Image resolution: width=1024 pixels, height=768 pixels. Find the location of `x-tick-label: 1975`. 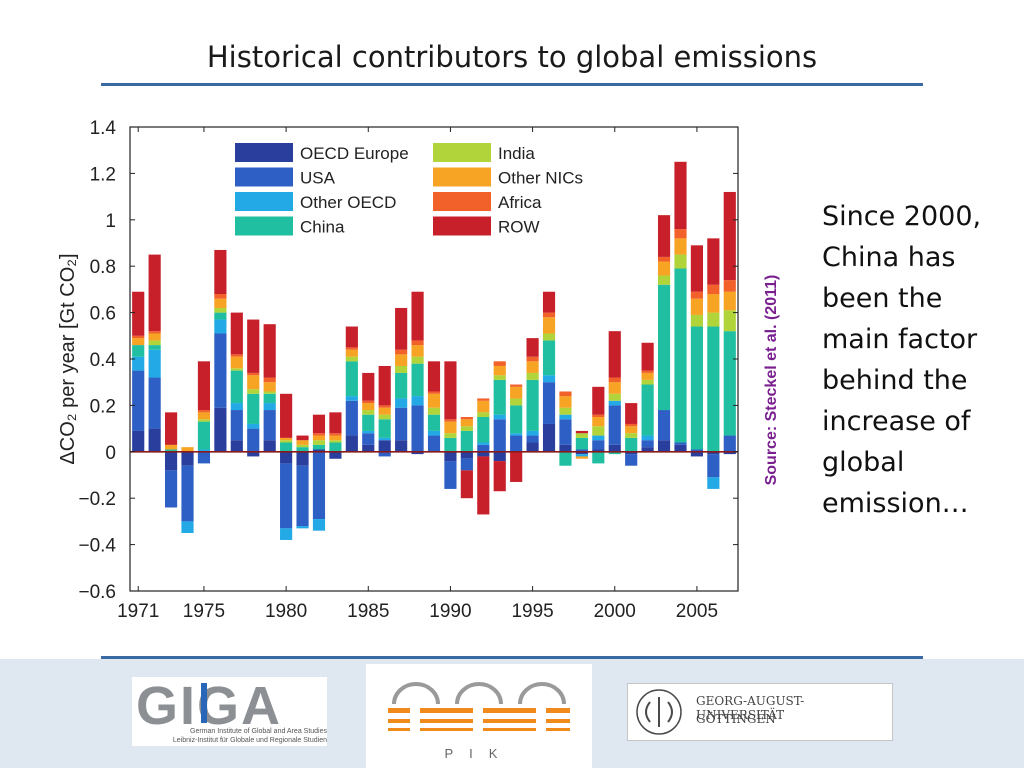

x-tick-label: 1975 is located at coordinates (204, 611).